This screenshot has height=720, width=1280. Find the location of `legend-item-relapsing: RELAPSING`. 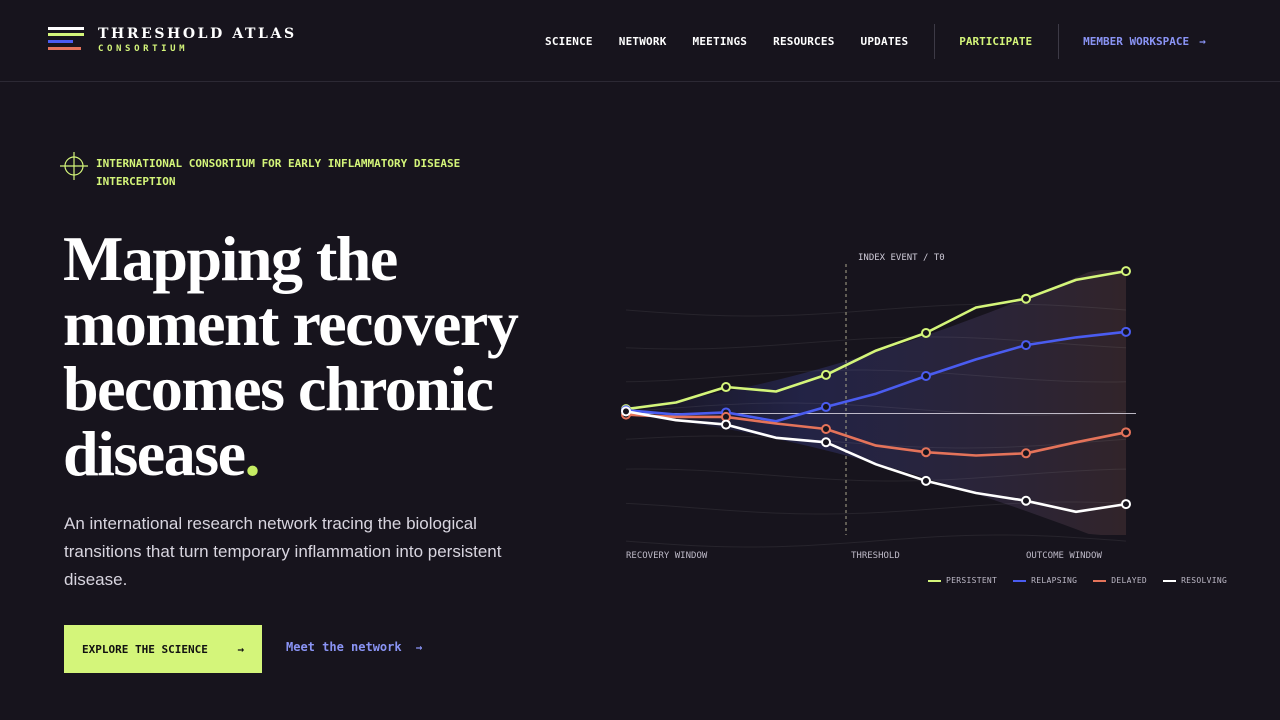

legend-item-relapsing: RELAPSING is located at coordinates (1045, 580).